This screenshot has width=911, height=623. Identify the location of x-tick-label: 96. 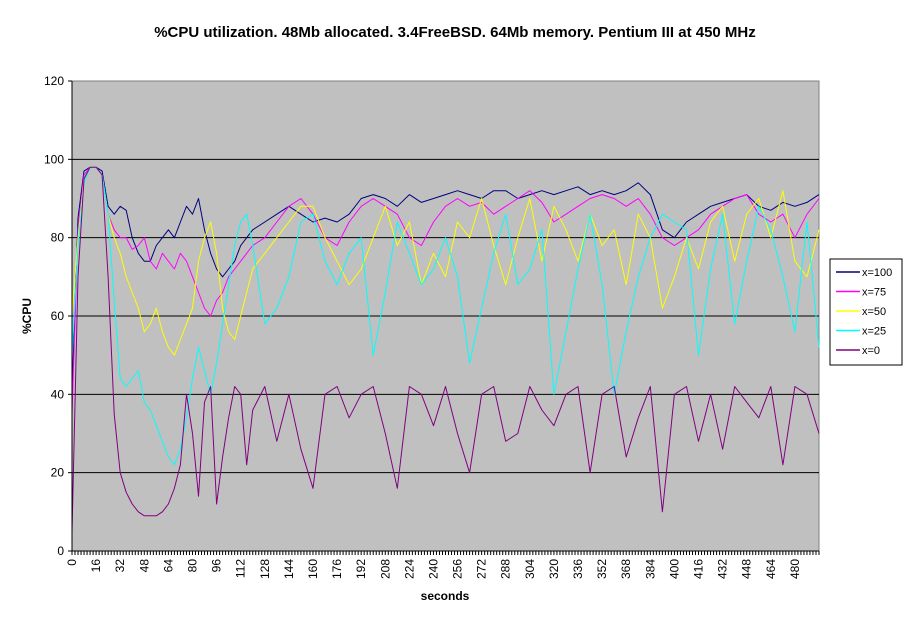
(217, 566).